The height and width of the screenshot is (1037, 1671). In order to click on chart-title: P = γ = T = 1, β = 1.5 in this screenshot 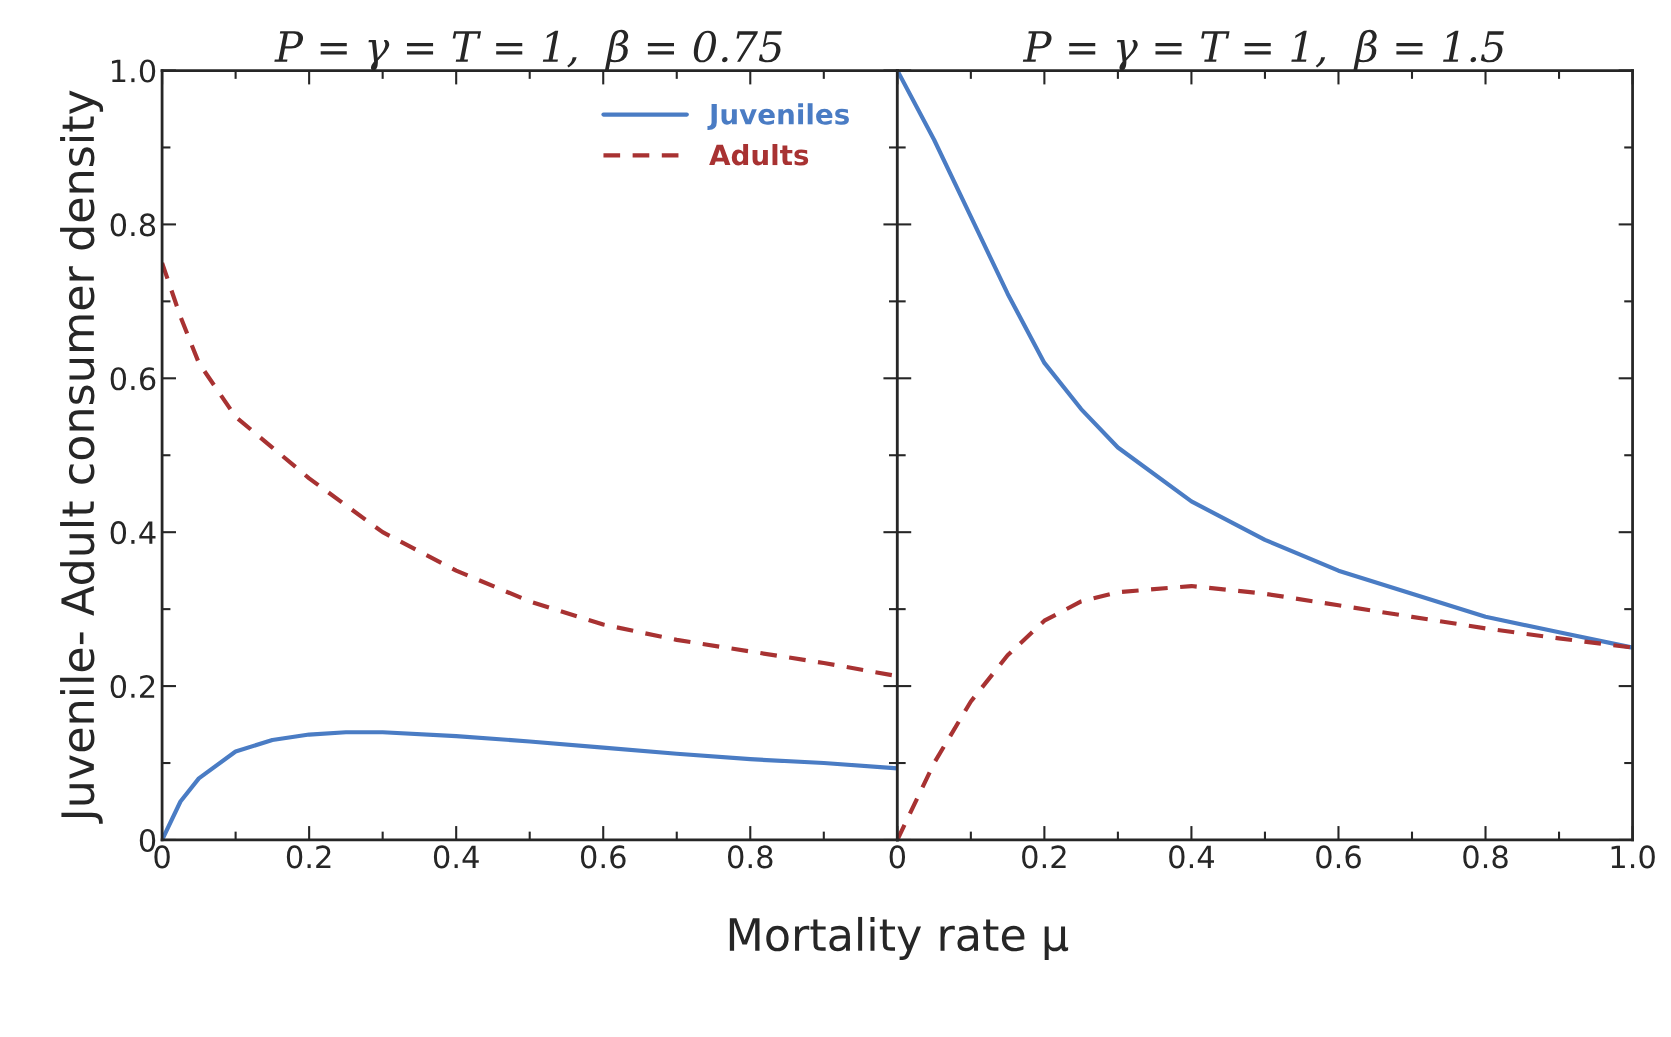, I will do `click(1263, 50)`.